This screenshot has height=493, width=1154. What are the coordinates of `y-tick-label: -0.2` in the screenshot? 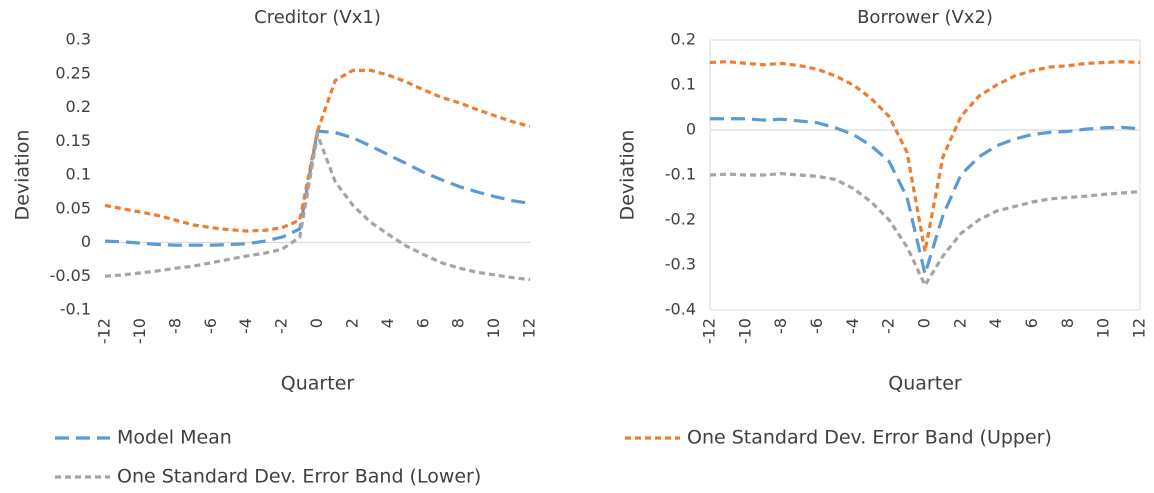 It's located at (680, 219).